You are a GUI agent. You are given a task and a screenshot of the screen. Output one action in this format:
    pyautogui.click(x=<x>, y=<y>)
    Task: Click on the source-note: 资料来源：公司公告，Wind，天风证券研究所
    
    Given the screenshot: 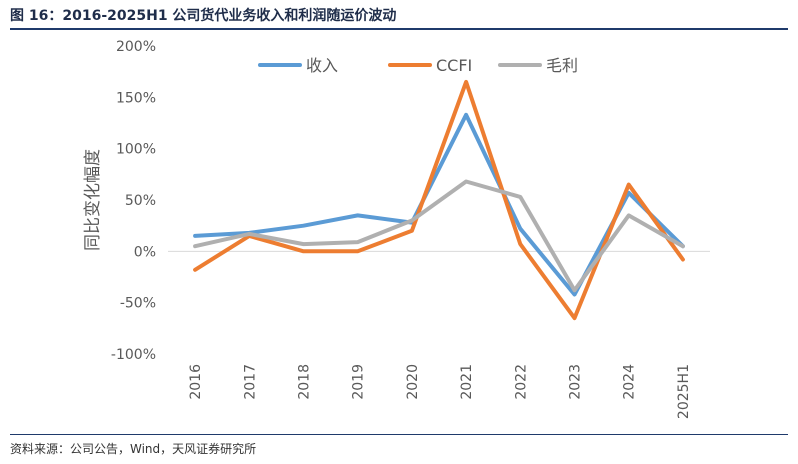 What is the action you would take?
    pyautogui.click(x=133, y=449)
    